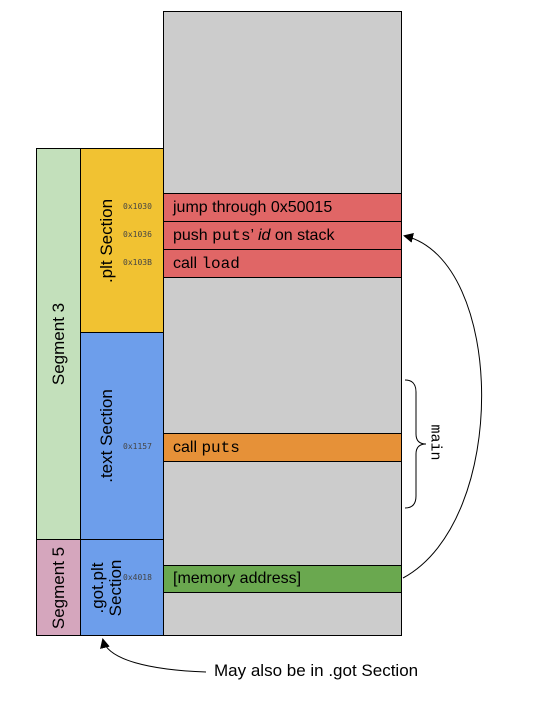  What do you see at coordinates (122, 587) in the screenshot?
I see `gotplt-section-block: .got.plt Section` at bounding box center [122, 587].